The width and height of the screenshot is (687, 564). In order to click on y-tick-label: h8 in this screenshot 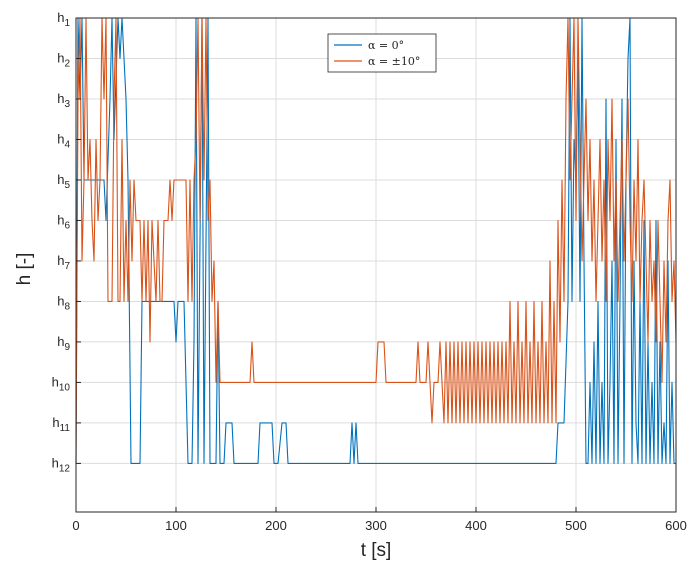, I will do `click(63, 302)`.